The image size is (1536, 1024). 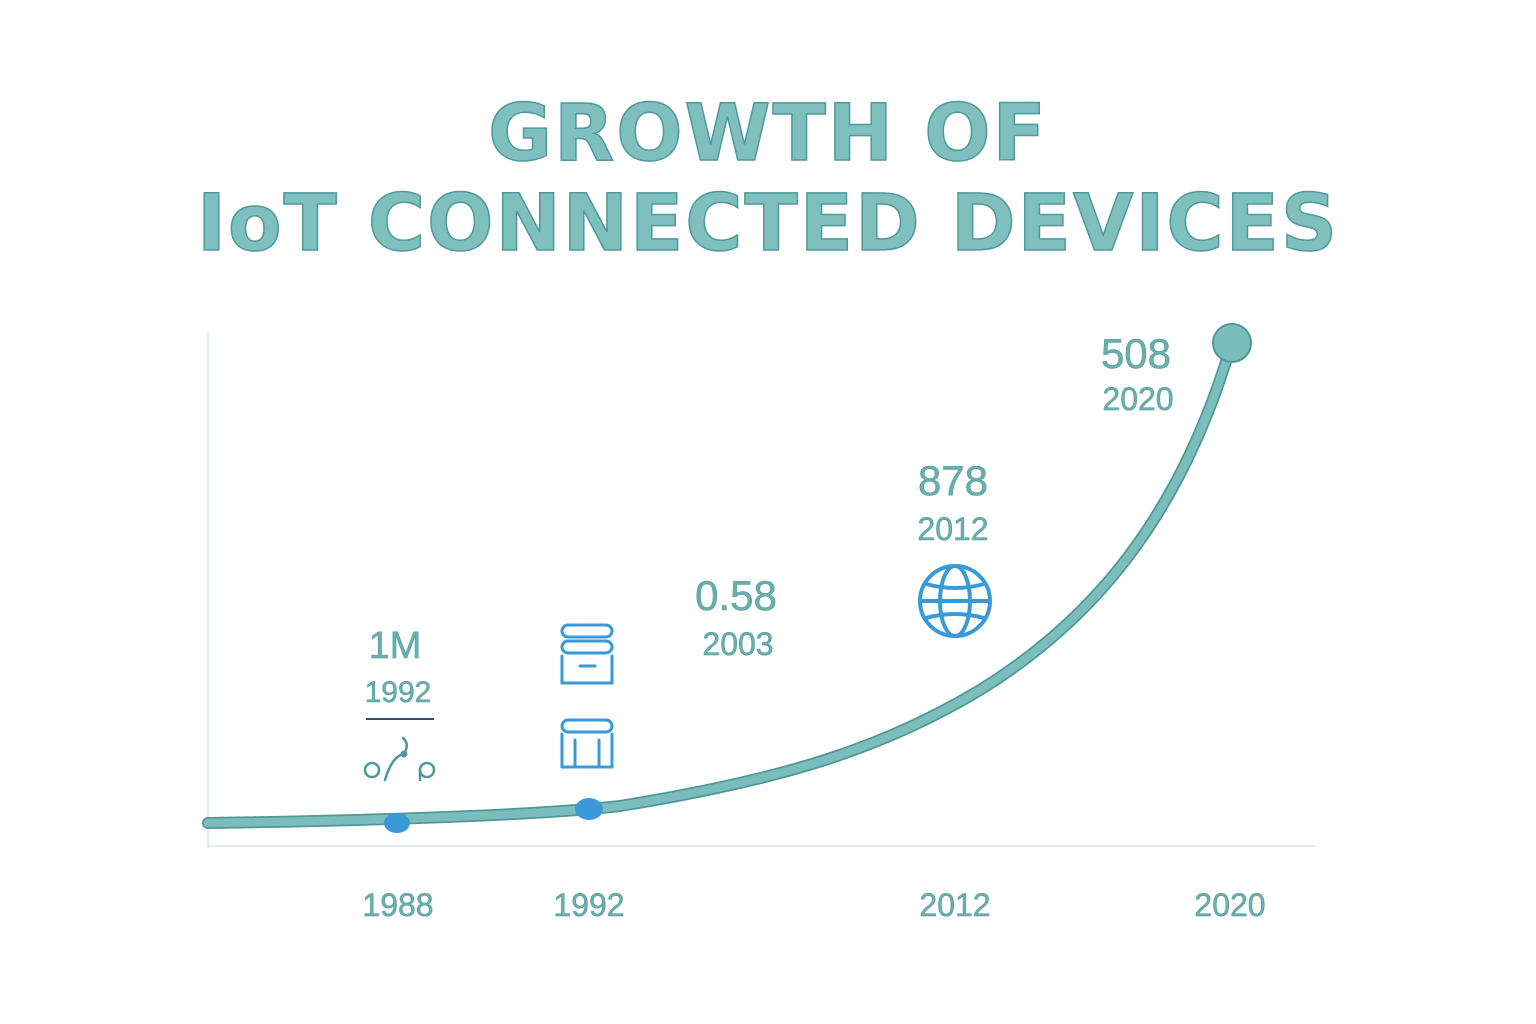 What do you see at coordinates (589, 809) in the screenshot?
I see `data-point-marker-1992` at bounding box center [589, 809].